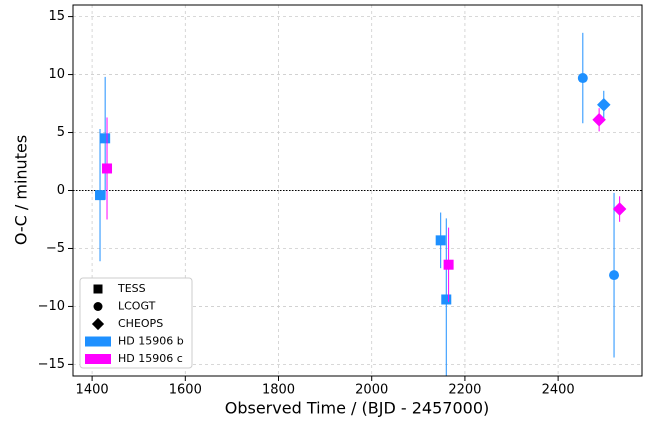 This screenshot has width=650, height=422. Describe the element at coordinates (61, 132) in the screenshot. I see `y-tick-label: 5` at that location.